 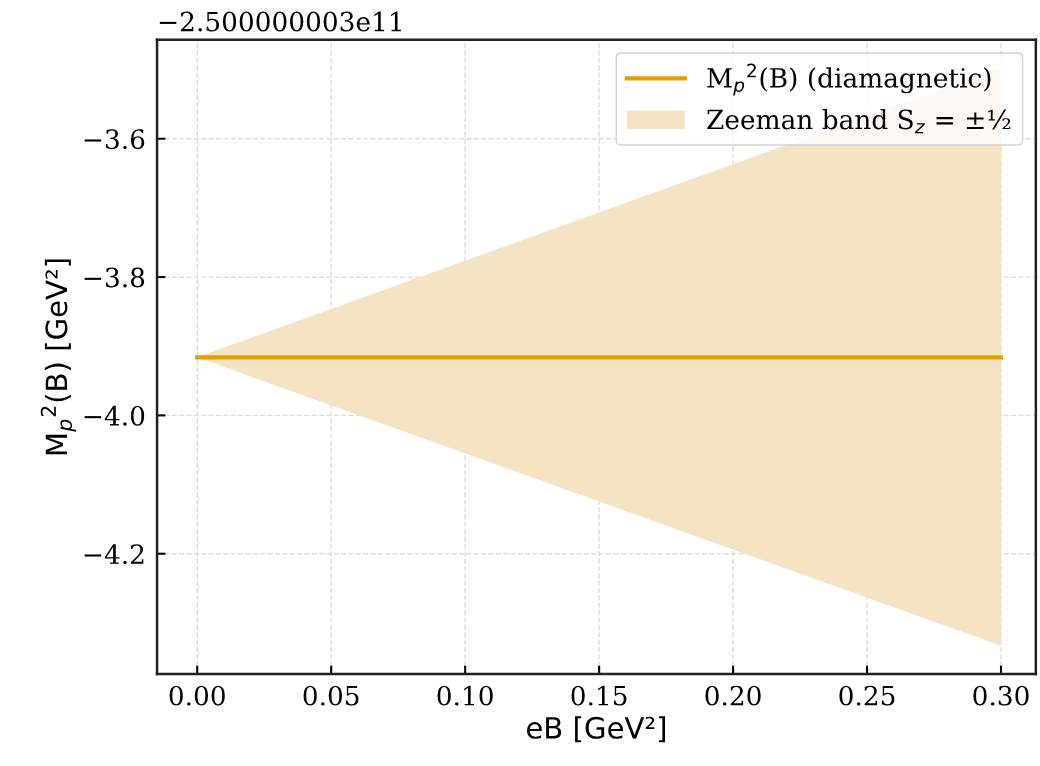 I want to click on x-axis-title: eB [GeV²], so click(x=596, y=729).